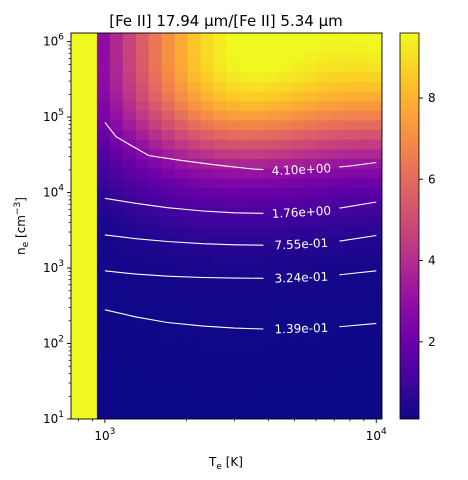 This screenshot has width=468, height=480. Describe the element at coordinates (301, 212) in the screenshot. I see `contour-label: 1.76e+00` at that location.